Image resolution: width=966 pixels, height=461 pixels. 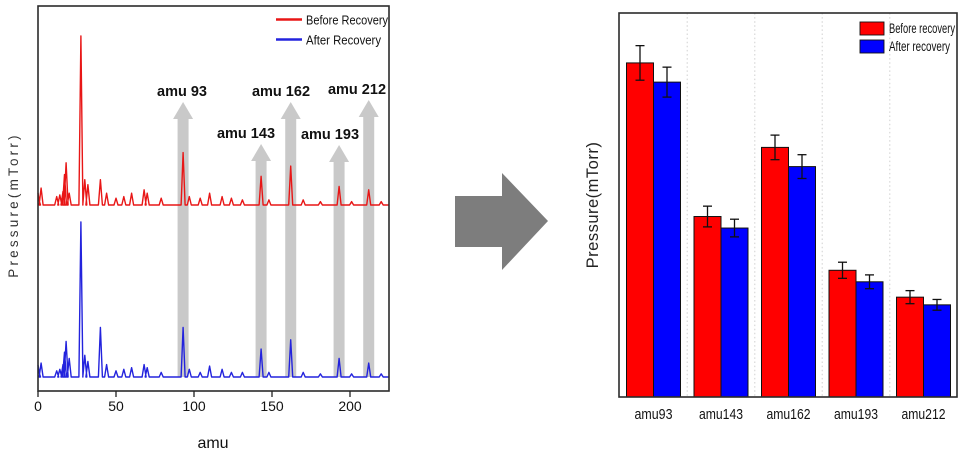 I want to click on x-axis-label: amu, so click(x=212, y=443).